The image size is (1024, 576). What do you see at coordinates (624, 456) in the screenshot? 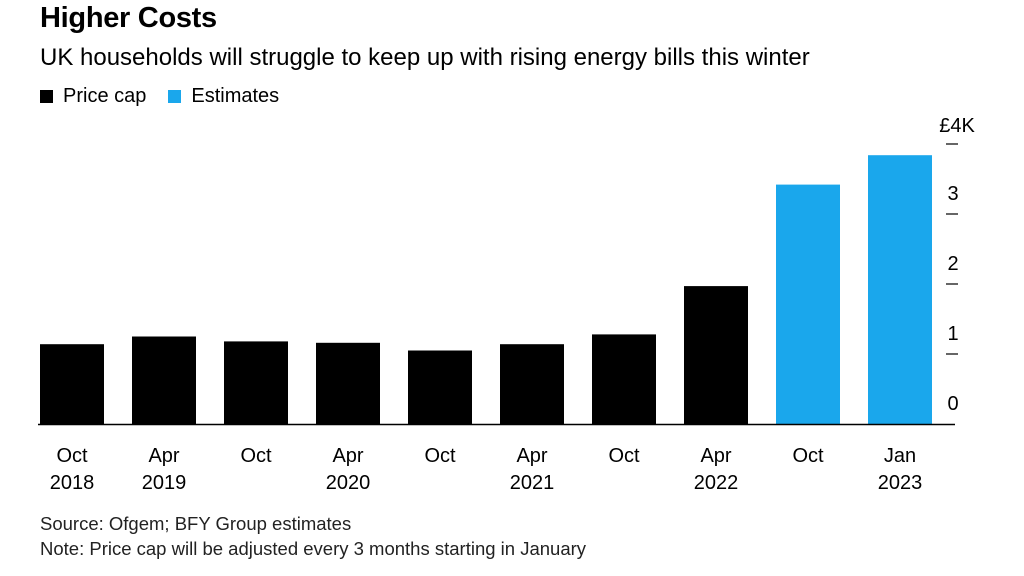
I see `x-tick-label-6: Oct` at bounding box center [624, 456].